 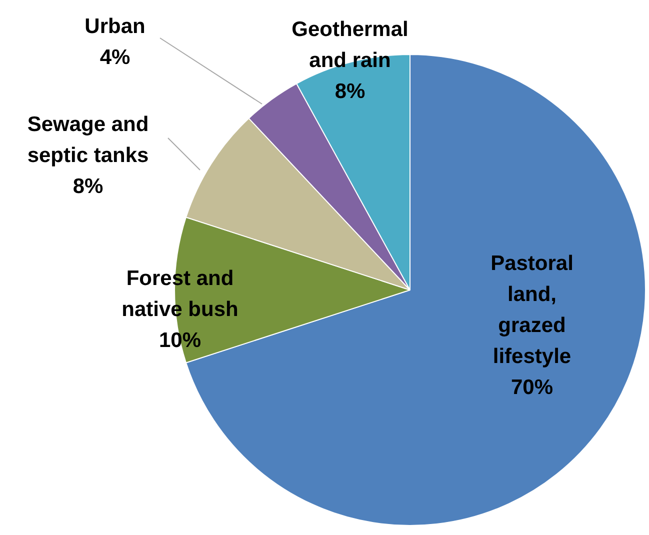 What do you see at coordinates (88, 140) in the screenshot?
I see `slice-label: Sewage and septic tanks` at bounding box center [88, 140].